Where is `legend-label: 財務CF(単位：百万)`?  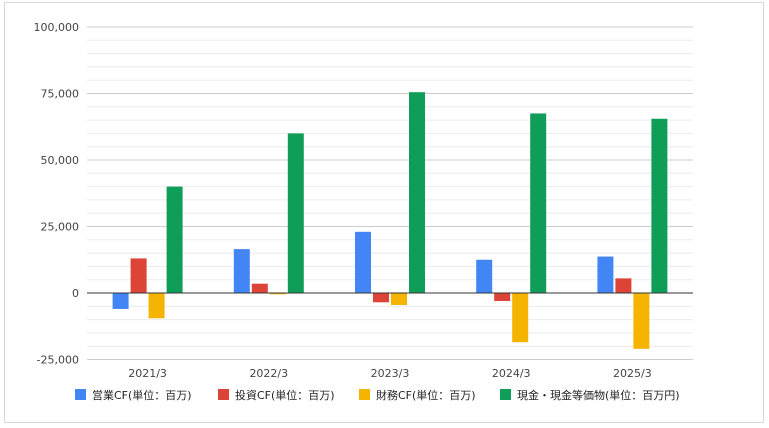
legend-label: 財務CF(単位：百万) is located at coordinates (426, 395).